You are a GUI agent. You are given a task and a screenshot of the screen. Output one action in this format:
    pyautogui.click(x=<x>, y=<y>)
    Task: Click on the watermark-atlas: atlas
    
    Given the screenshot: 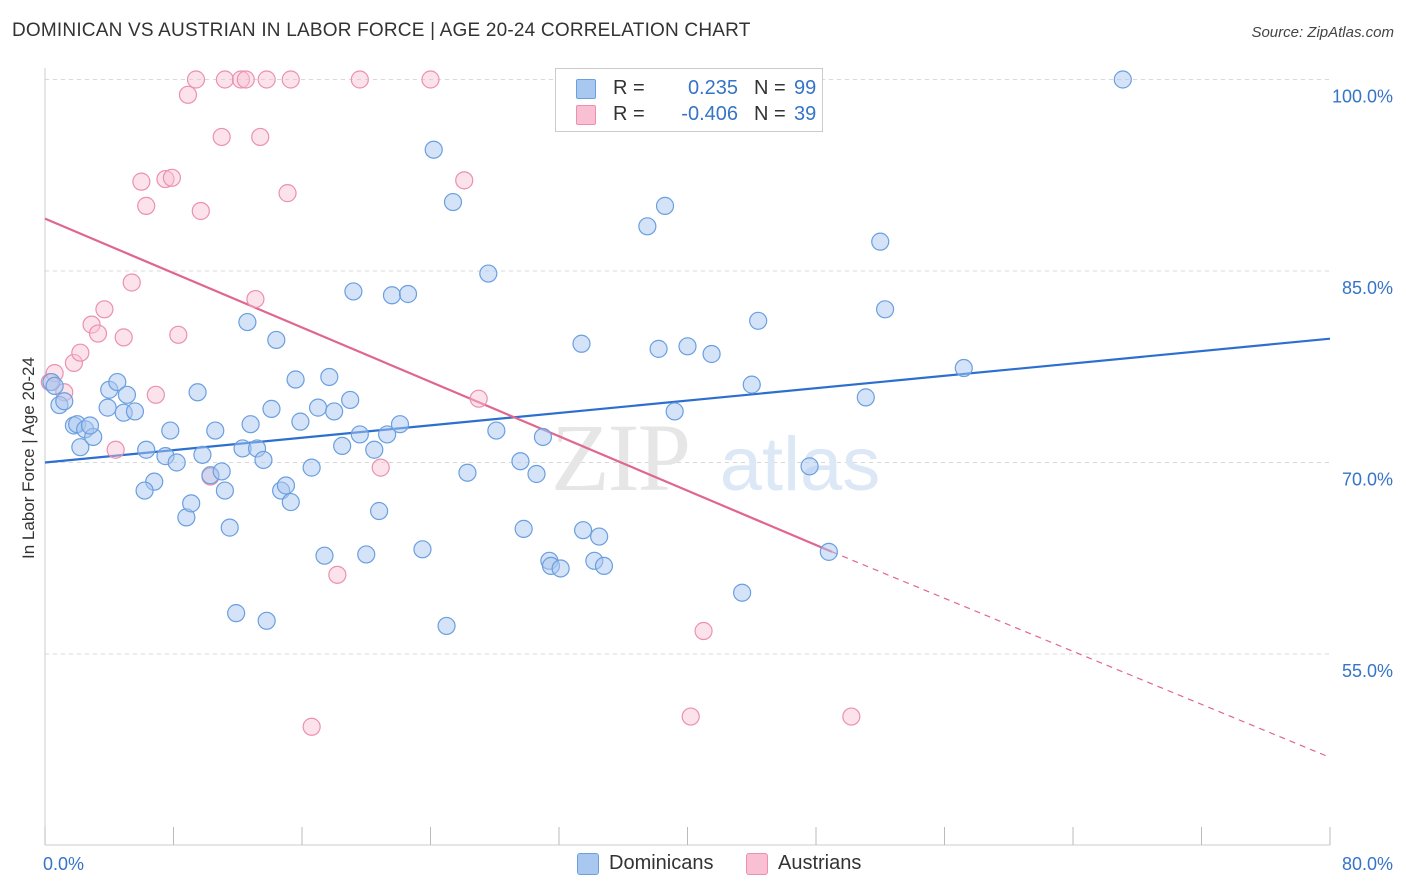 What is the action you would take?
    pyautogui.click(x=800, y=464)
    